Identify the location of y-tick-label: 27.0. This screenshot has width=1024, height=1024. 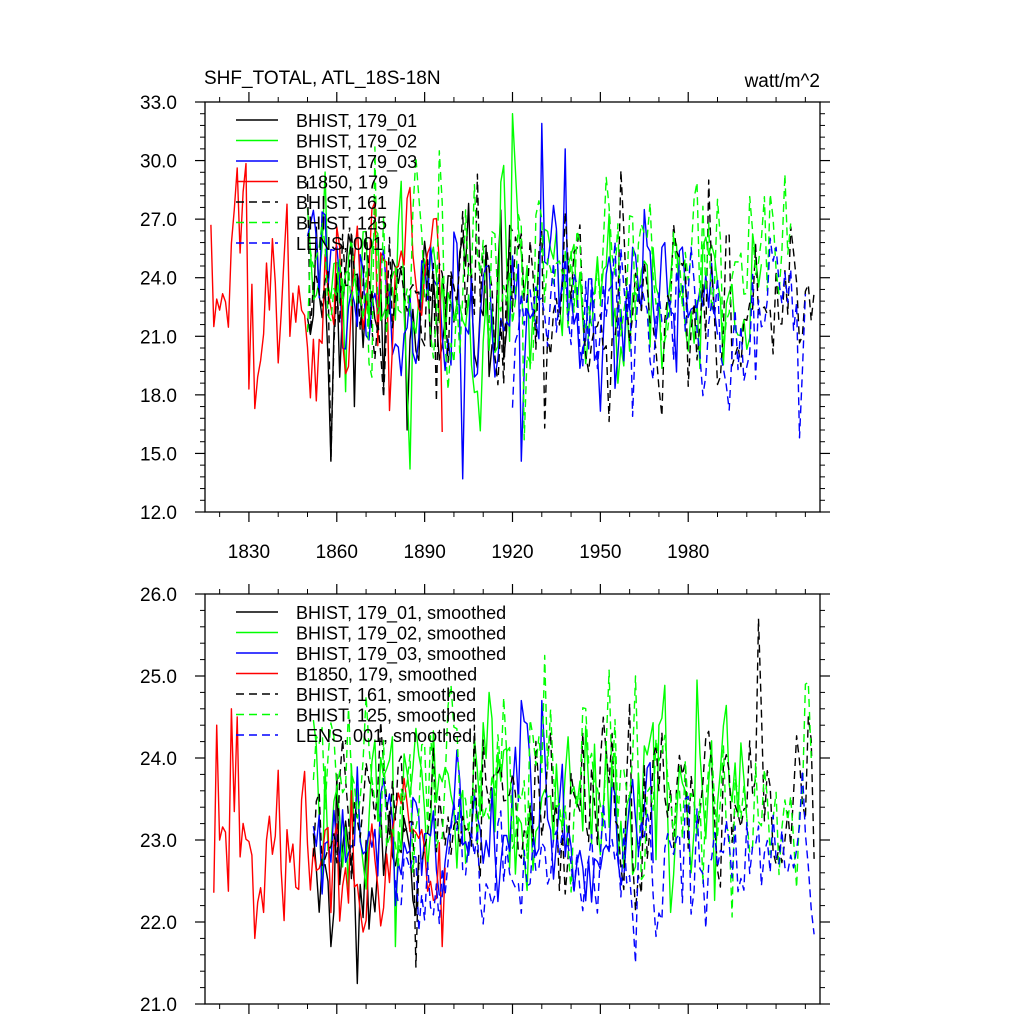
(158, 220).